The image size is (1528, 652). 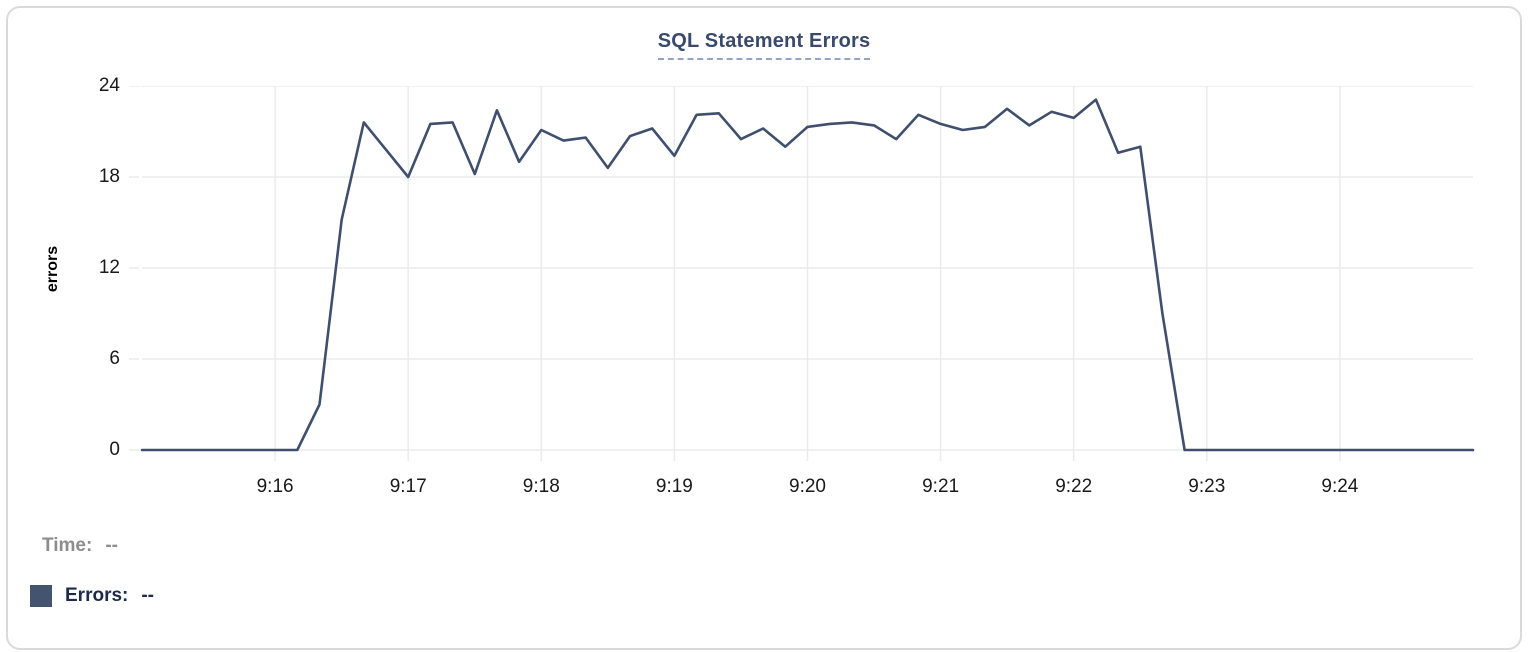 What do you see at coordinates (1074, 486) in the screenshot?
I see `x-tick-label: 9:22` at bounding box center [1074, 486].